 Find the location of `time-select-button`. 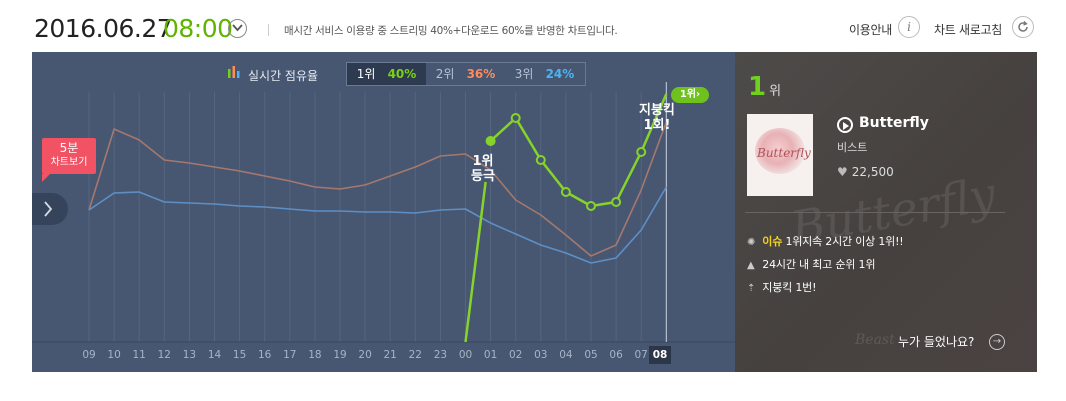

time-select-button is located at coordinates (237, 28).